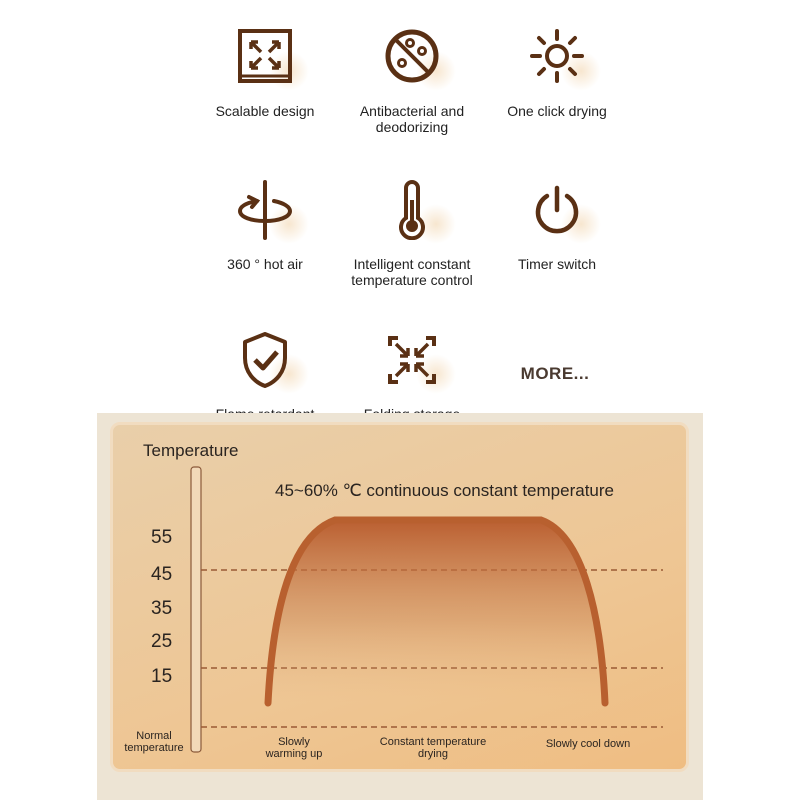  What do you see at coordinates (557, 264) in the screenshot?
I see `feature-label: Timer switch` at bounding box center [557, 264].